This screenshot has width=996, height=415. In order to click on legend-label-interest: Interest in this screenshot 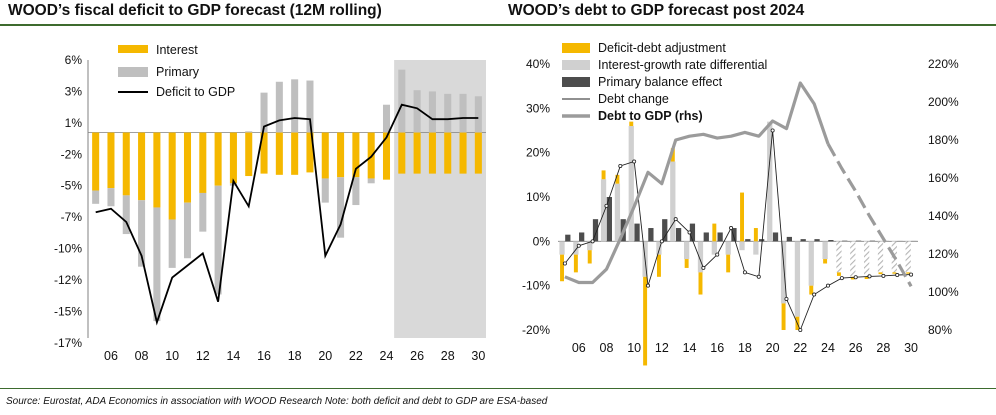, I will do `click(177, 50)`.